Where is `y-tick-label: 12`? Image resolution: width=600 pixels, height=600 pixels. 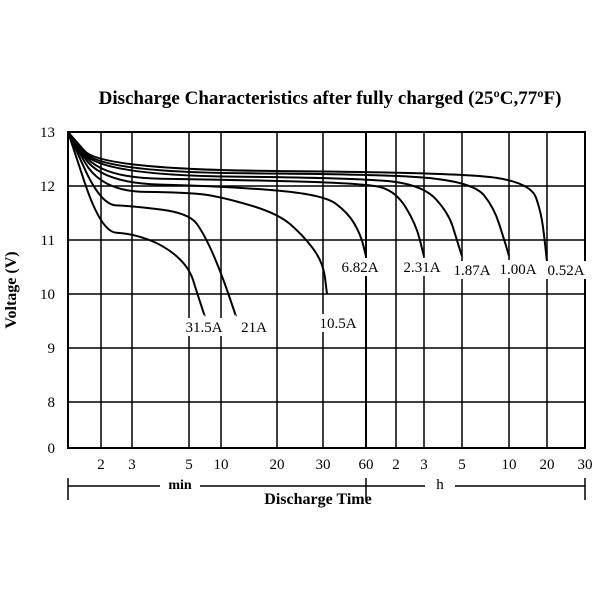 y-tick-label: 12 is located at coordinates (47, 187).